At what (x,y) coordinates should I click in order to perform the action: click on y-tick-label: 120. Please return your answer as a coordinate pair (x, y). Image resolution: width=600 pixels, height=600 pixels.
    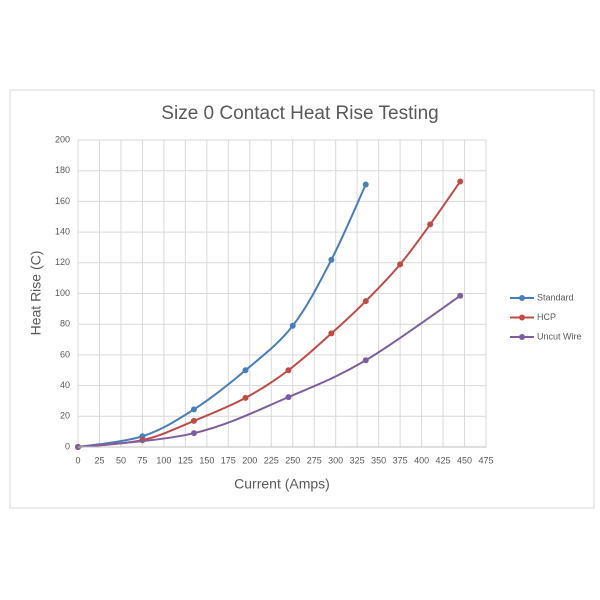
    Looking at the image, I should click on (62, 262).